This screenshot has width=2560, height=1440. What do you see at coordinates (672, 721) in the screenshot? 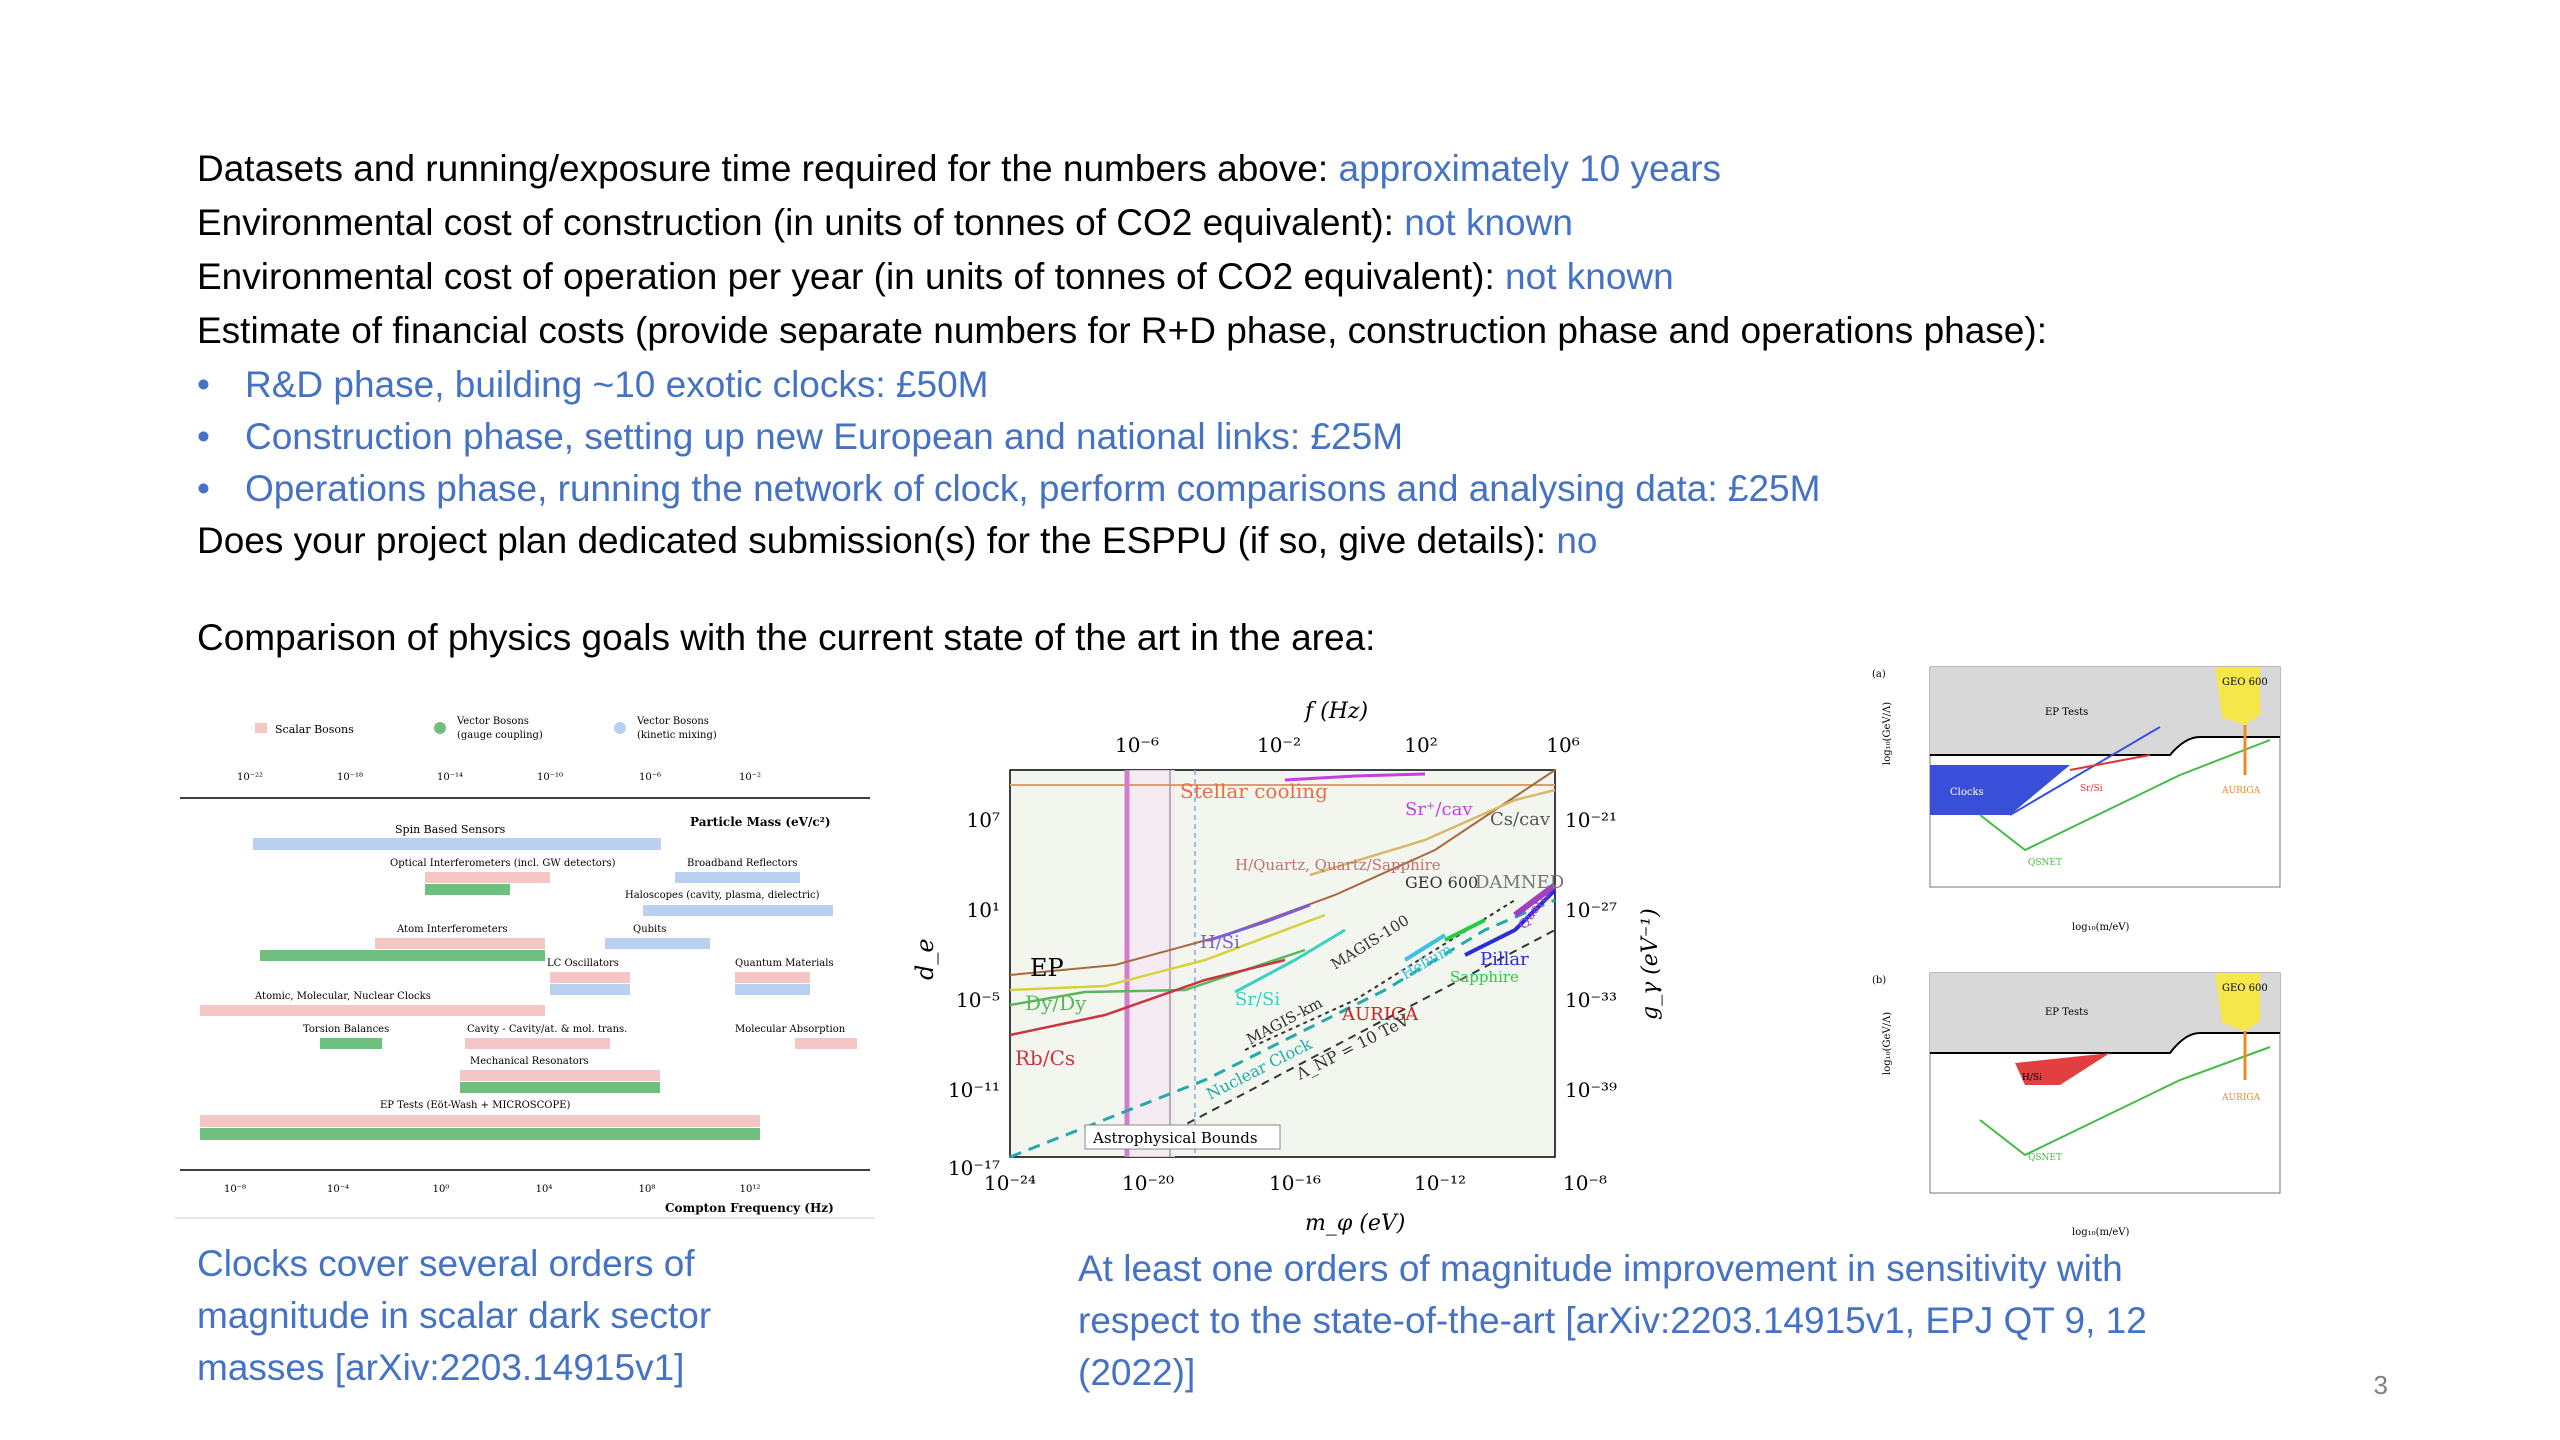
I see `legend-vector-kinetic: Vector Bosons` at bounding box center [672, 721].